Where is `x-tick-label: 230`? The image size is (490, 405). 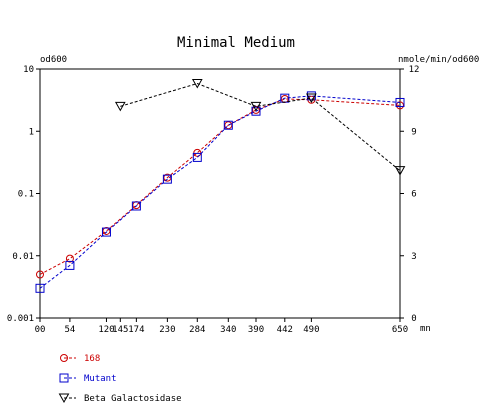 x-tick-label: 230 is located at coordinates (167, 330).